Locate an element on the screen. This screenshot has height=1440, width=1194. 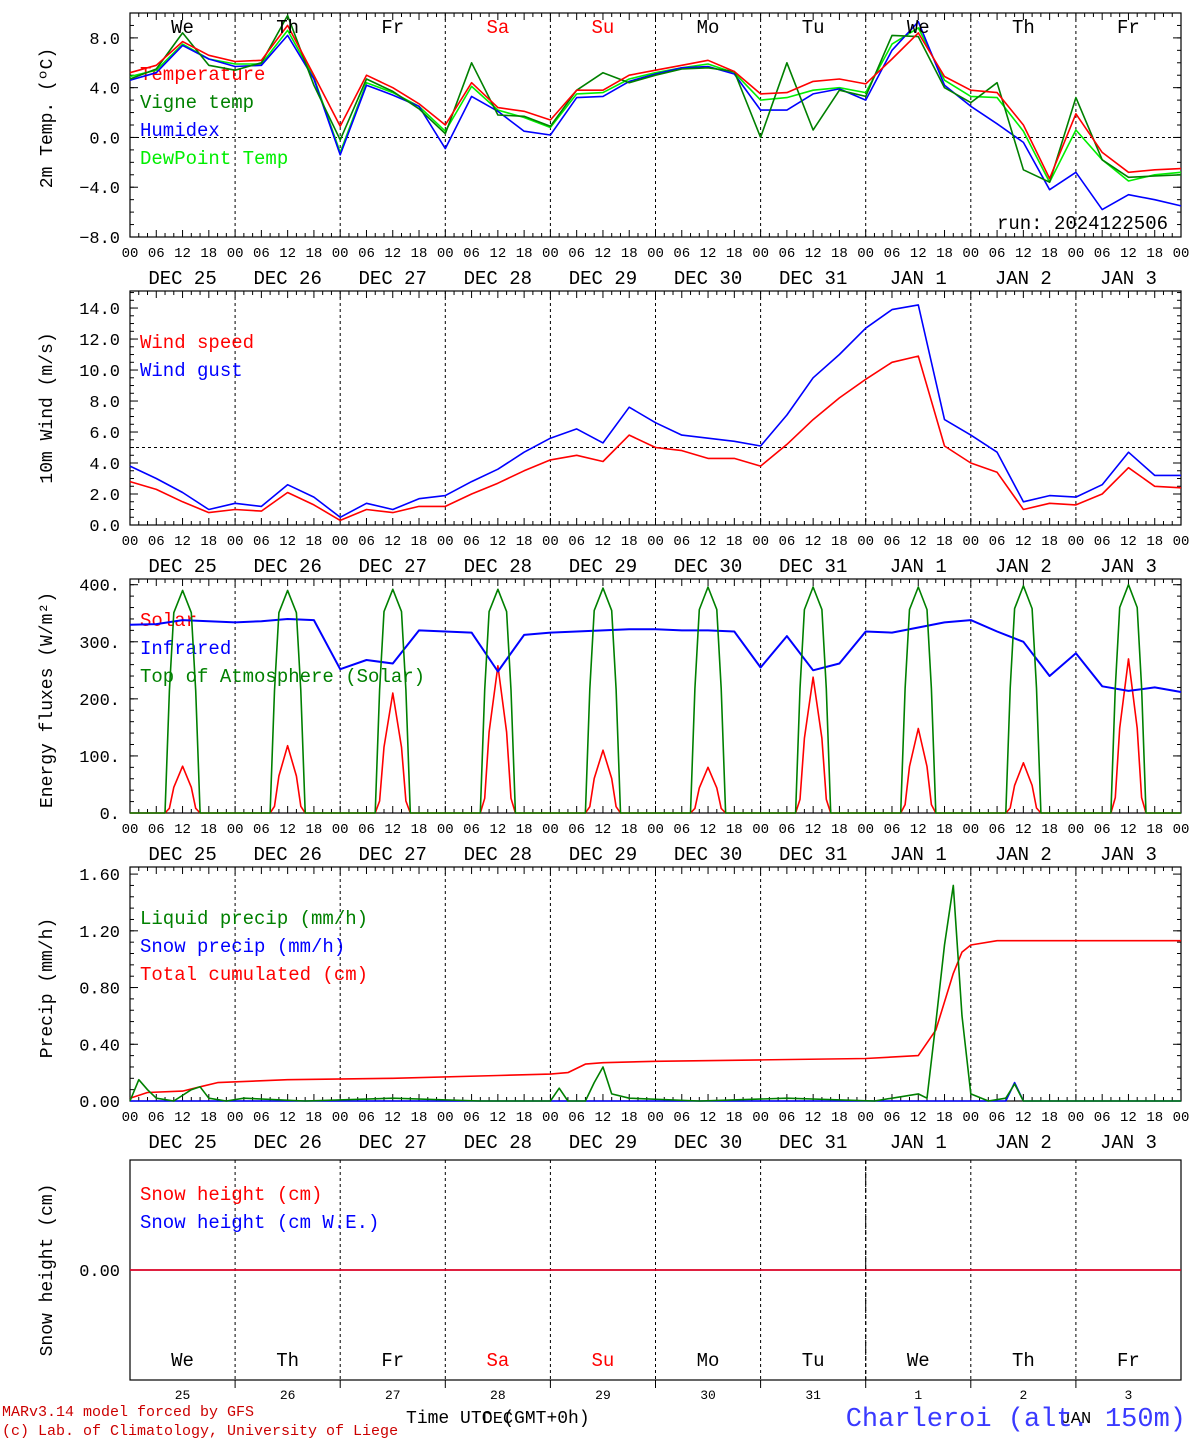
series-vigne-temp is located at coordinates (655, 98).